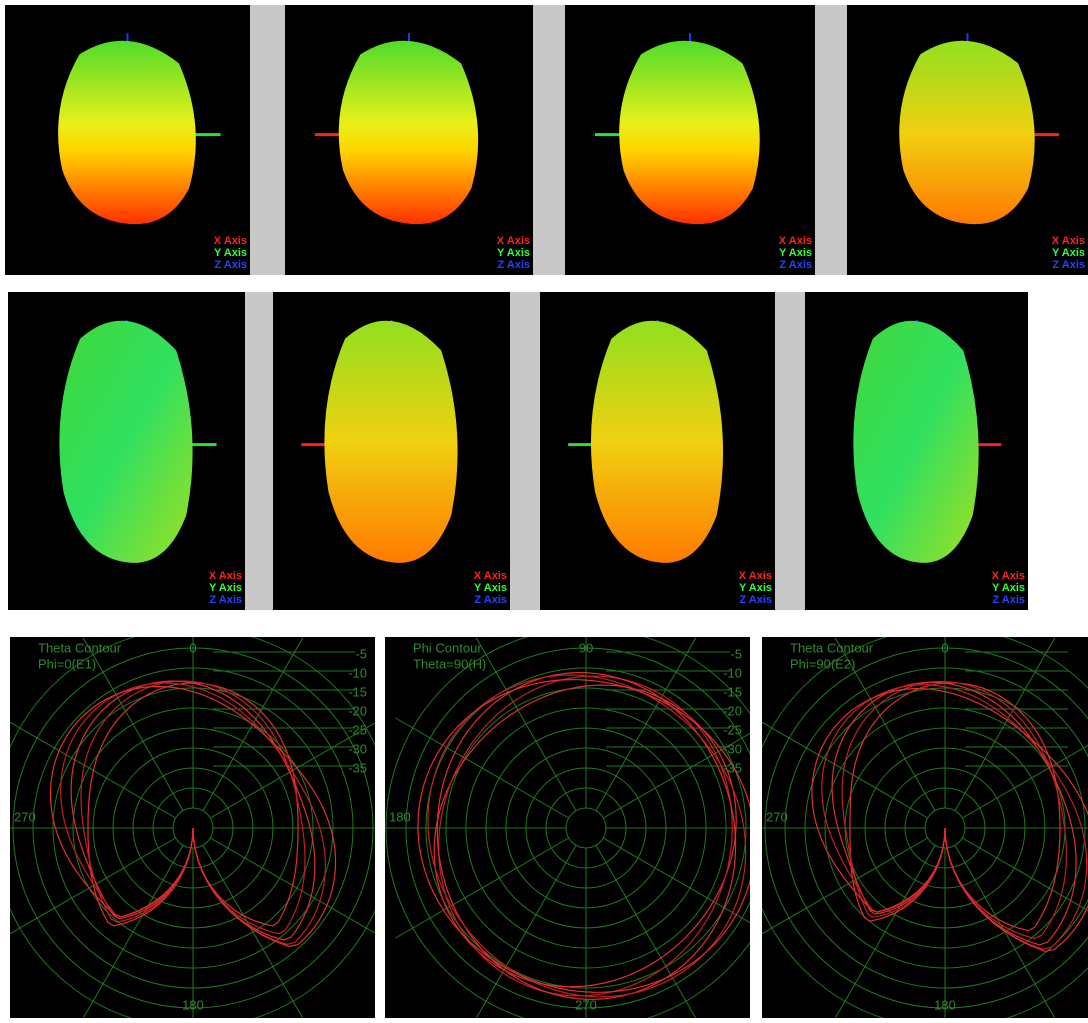 The image size is (1088, 1023). What do you see at coordinates (67, 663) in the screenshot?
I see `plot-subtitle: Phi=0(E1)` at bounding box center [67, 663].